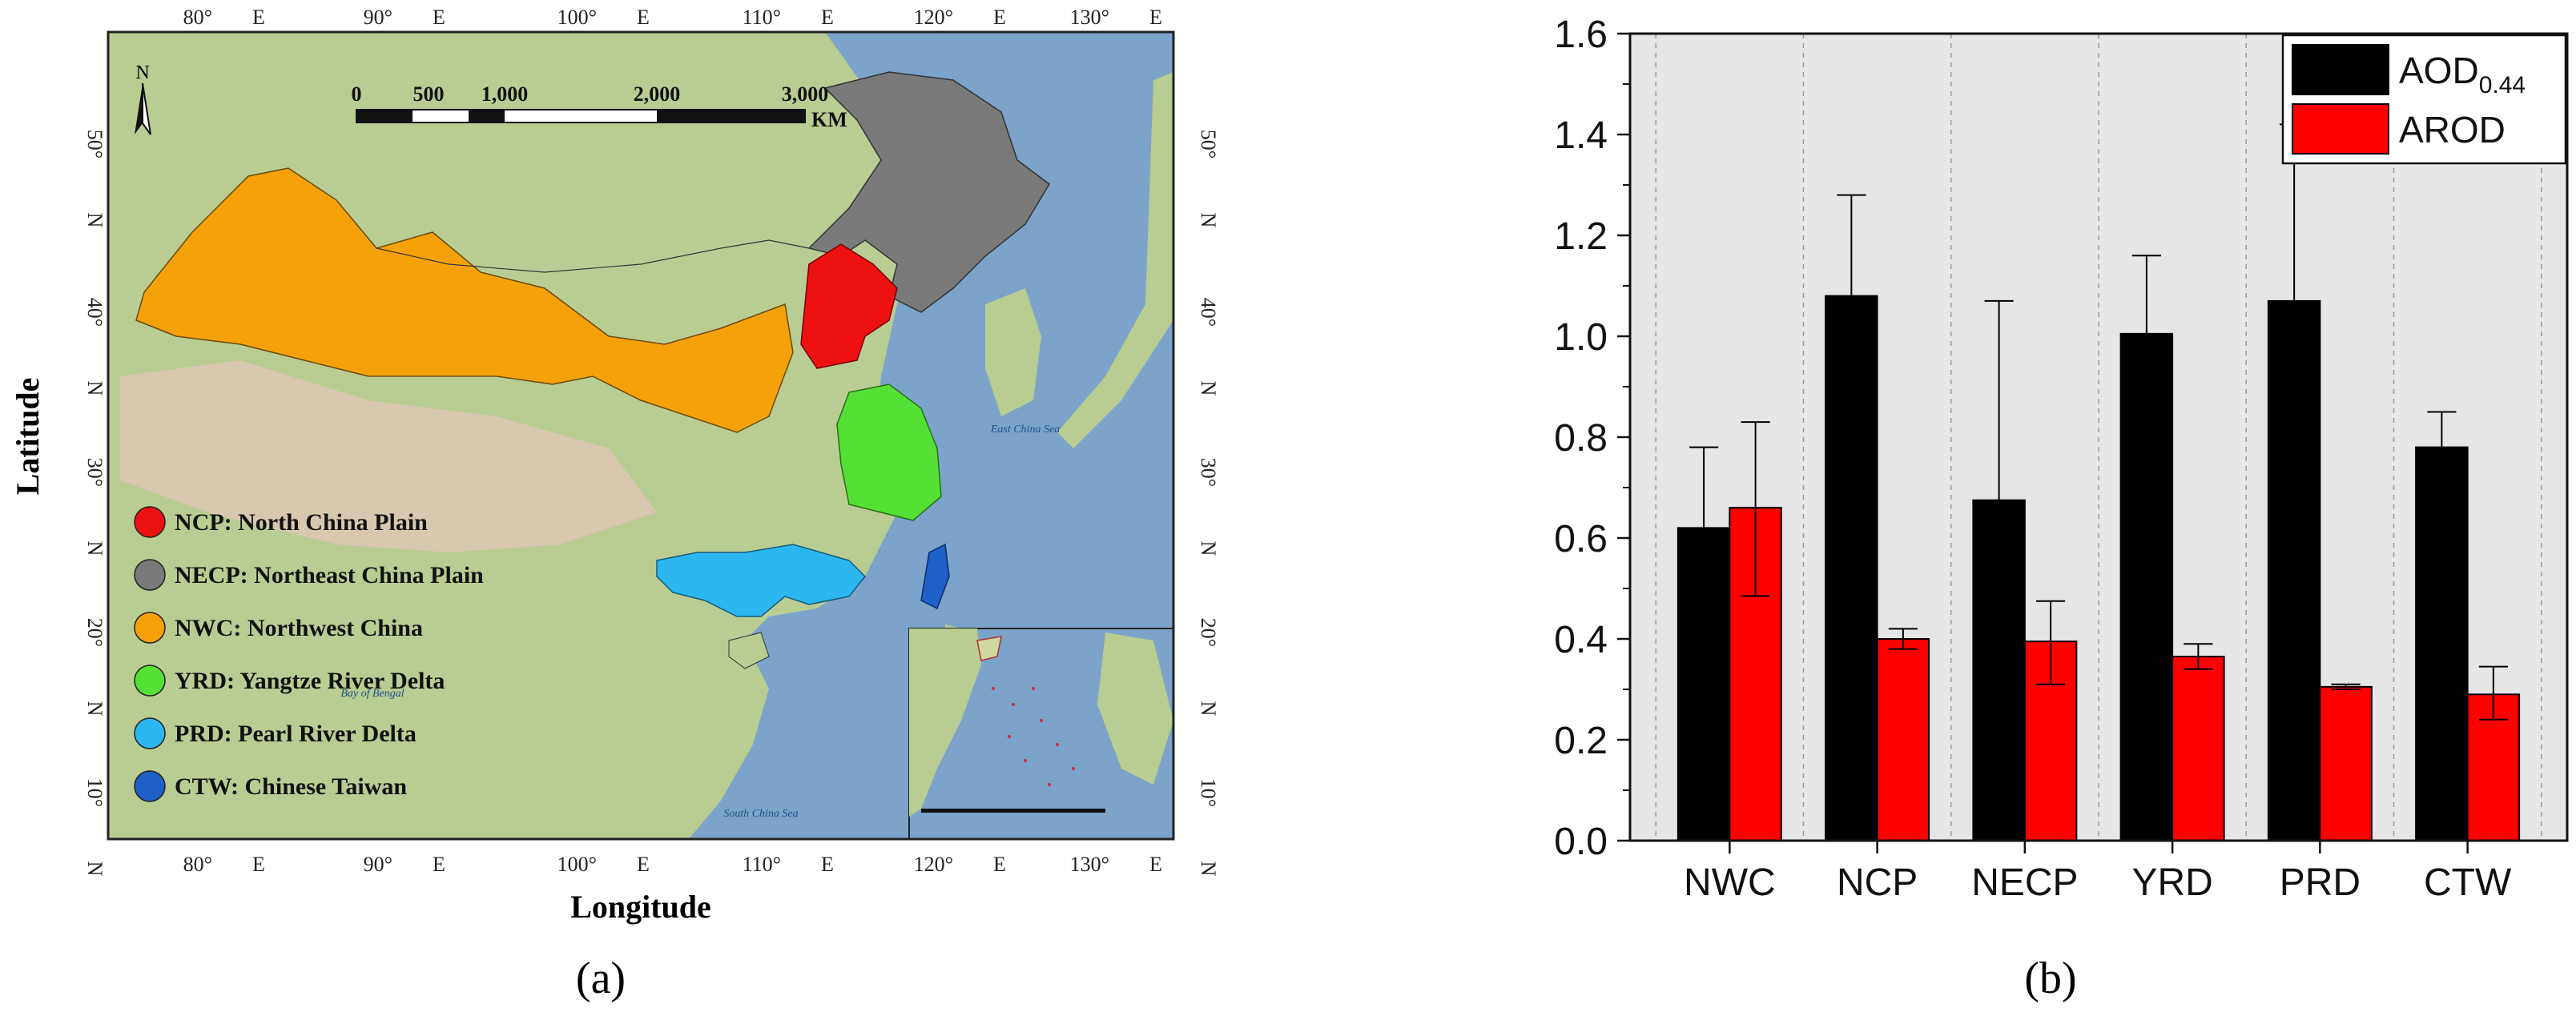  What do you see at coordinates (643, 17) in the screenshot?
I see `lon-suffix-top-2: E` at bounding box center [643, 17].